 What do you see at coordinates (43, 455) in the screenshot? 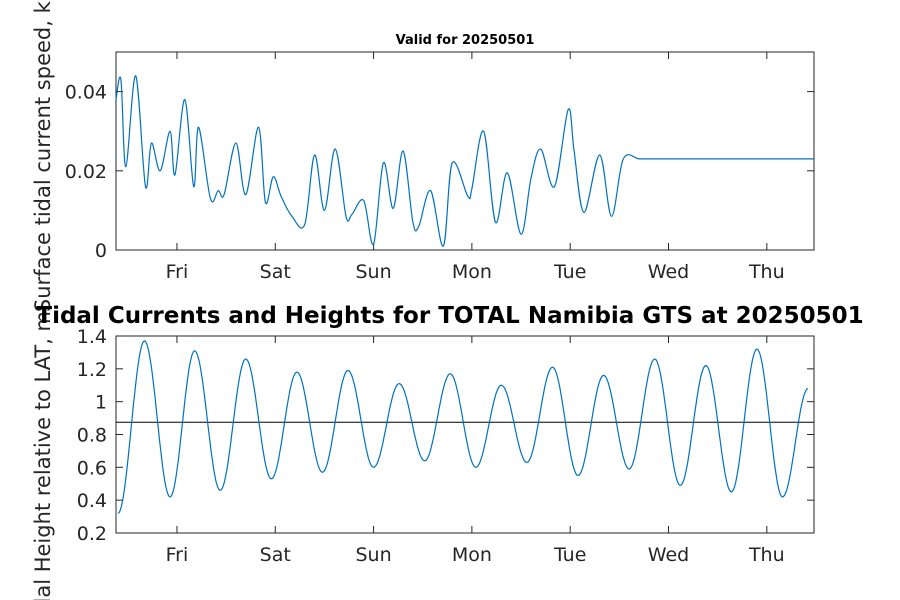
I see `tidal-height-ylabel: Tidal Height relative to LAT, m` at bounding box center [43, 455].